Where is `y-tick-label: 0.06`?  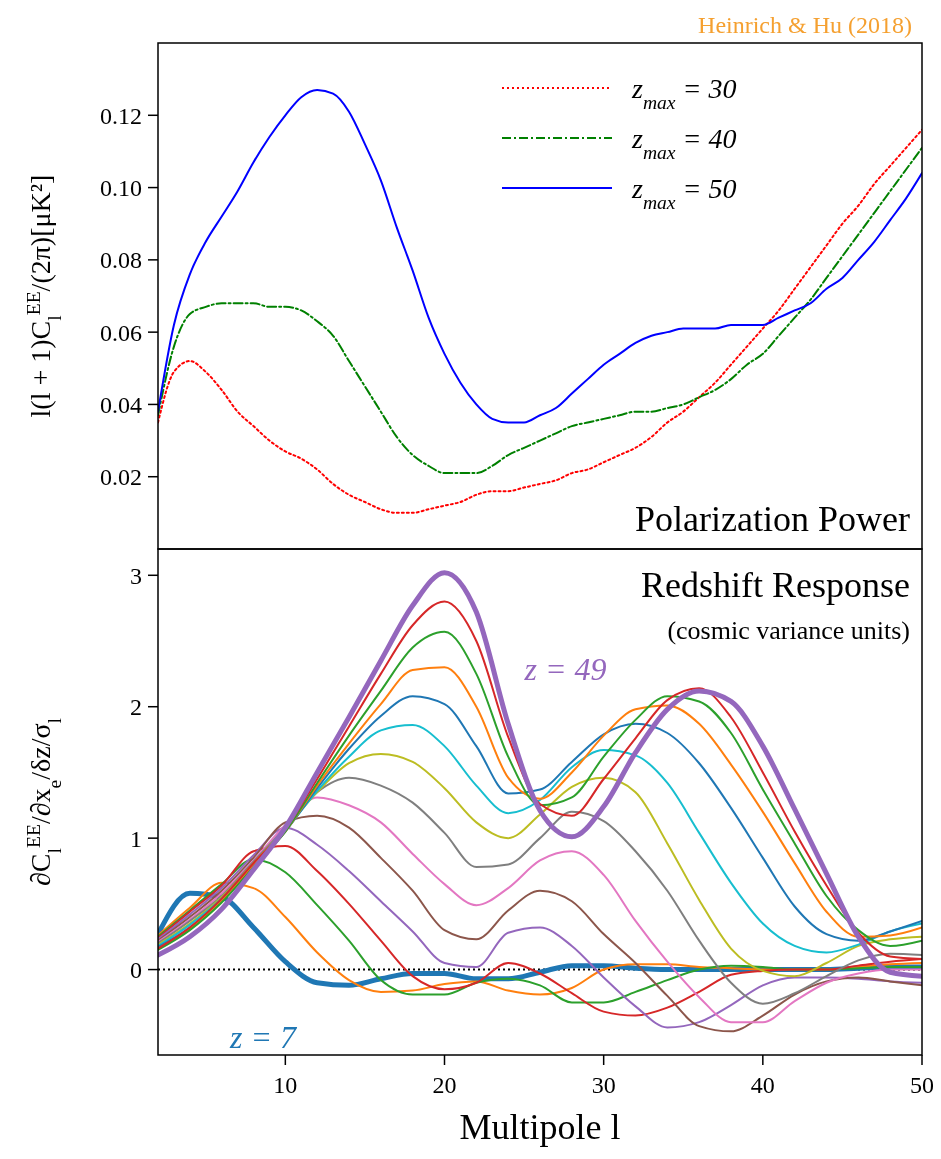 y-tick-label: 0.06 is located at coordinates (121, 332).